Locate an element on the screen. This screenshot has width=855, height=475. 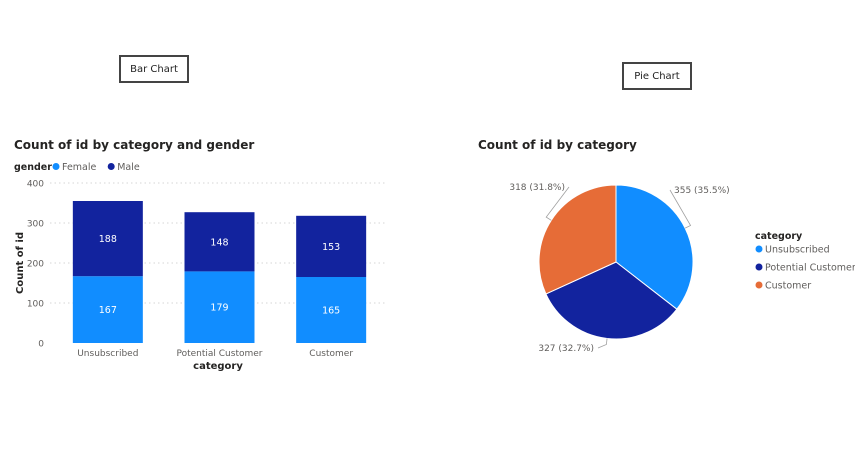
y-axis-label: Count of id is located at coordinates (20, 263).